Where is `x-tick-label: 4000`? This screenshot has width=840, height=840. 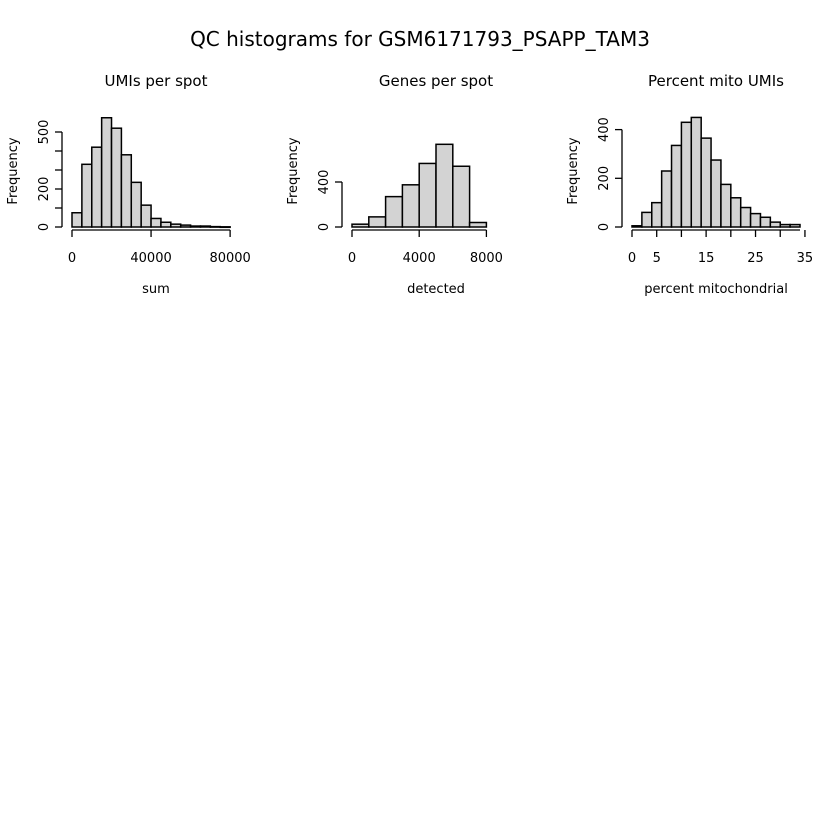
x-tick-label: 4000 is located at coordinates (419, 258).